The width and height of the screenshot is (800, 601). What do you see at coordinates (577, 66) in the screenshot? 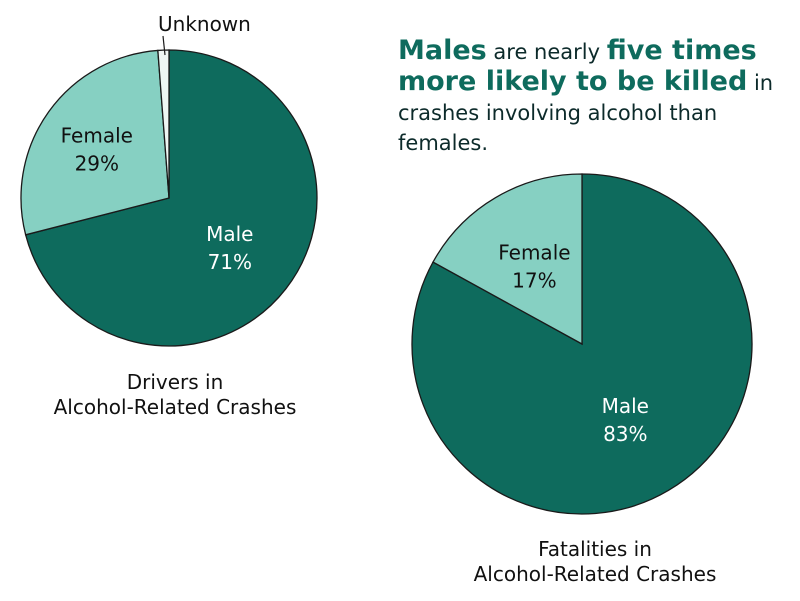
I see `headline-emphasis: five times more likely to be killed` at bounding box center [577, 66].